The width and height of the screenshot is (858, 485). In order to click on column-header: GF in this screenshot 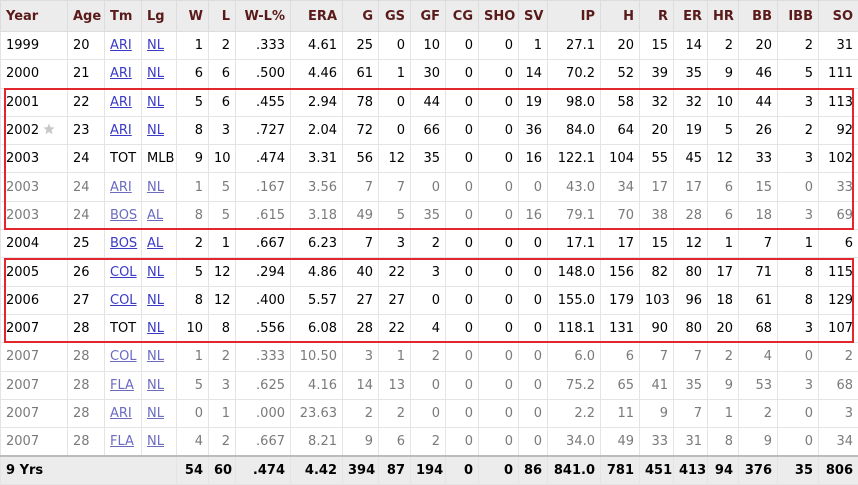, I will do `click(428, 16)`.